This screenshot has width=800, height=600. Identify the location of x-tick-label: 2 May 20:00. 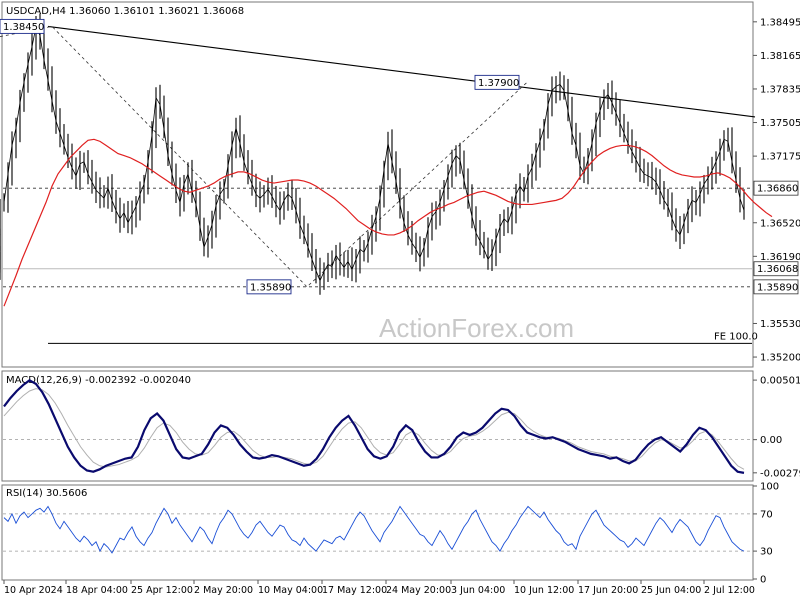
(223, 590).